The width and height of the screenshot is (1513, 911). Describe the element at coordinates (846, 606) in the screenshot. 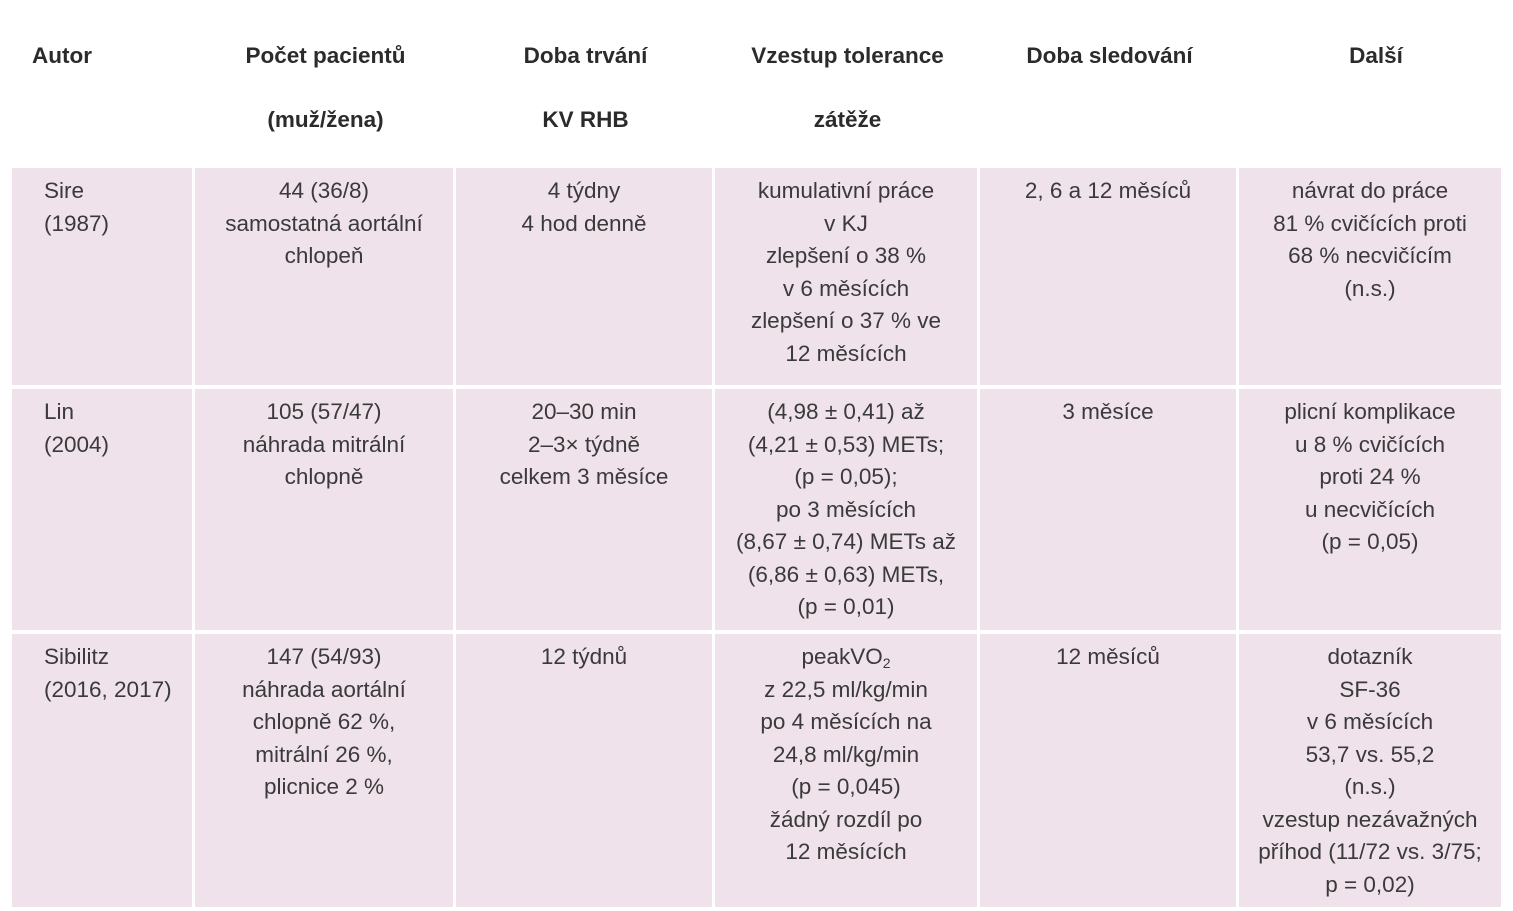

I see `cell-text: (p = 0,01)` at that location.